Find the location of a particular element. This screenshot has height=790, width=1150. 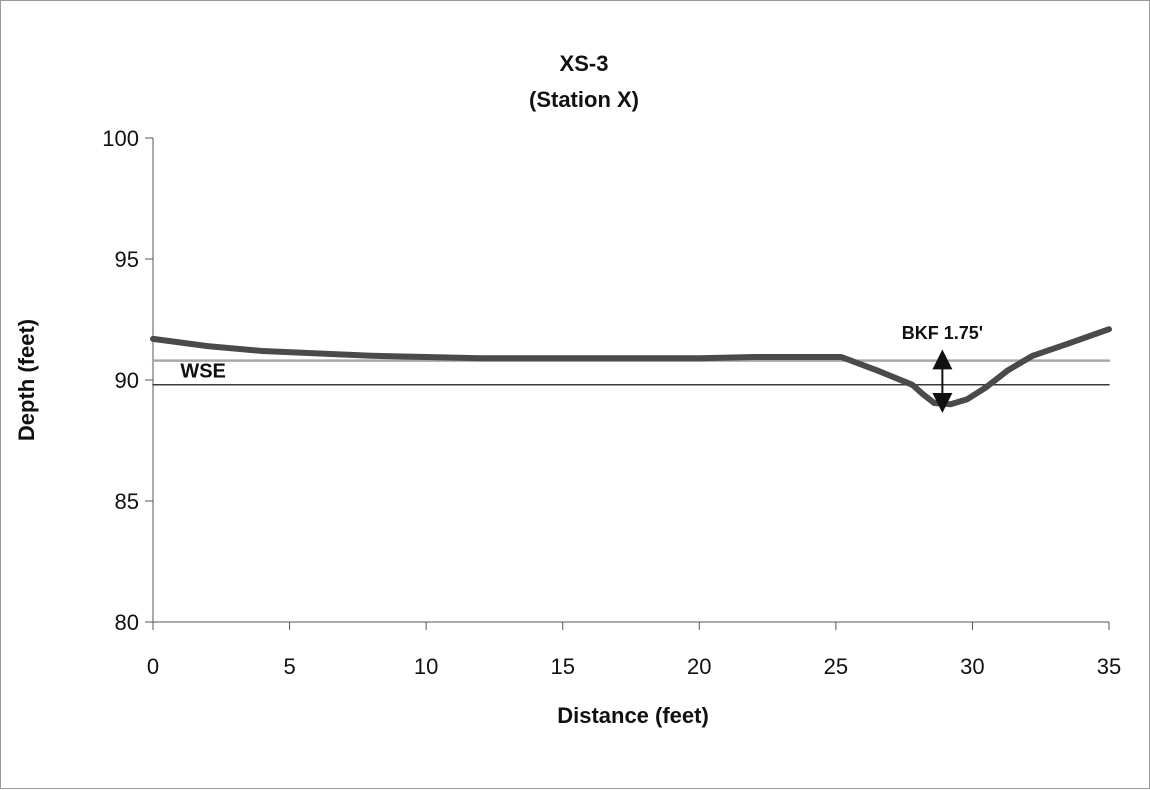

x-tick-label: 5 is located at coordinates (289, 666).